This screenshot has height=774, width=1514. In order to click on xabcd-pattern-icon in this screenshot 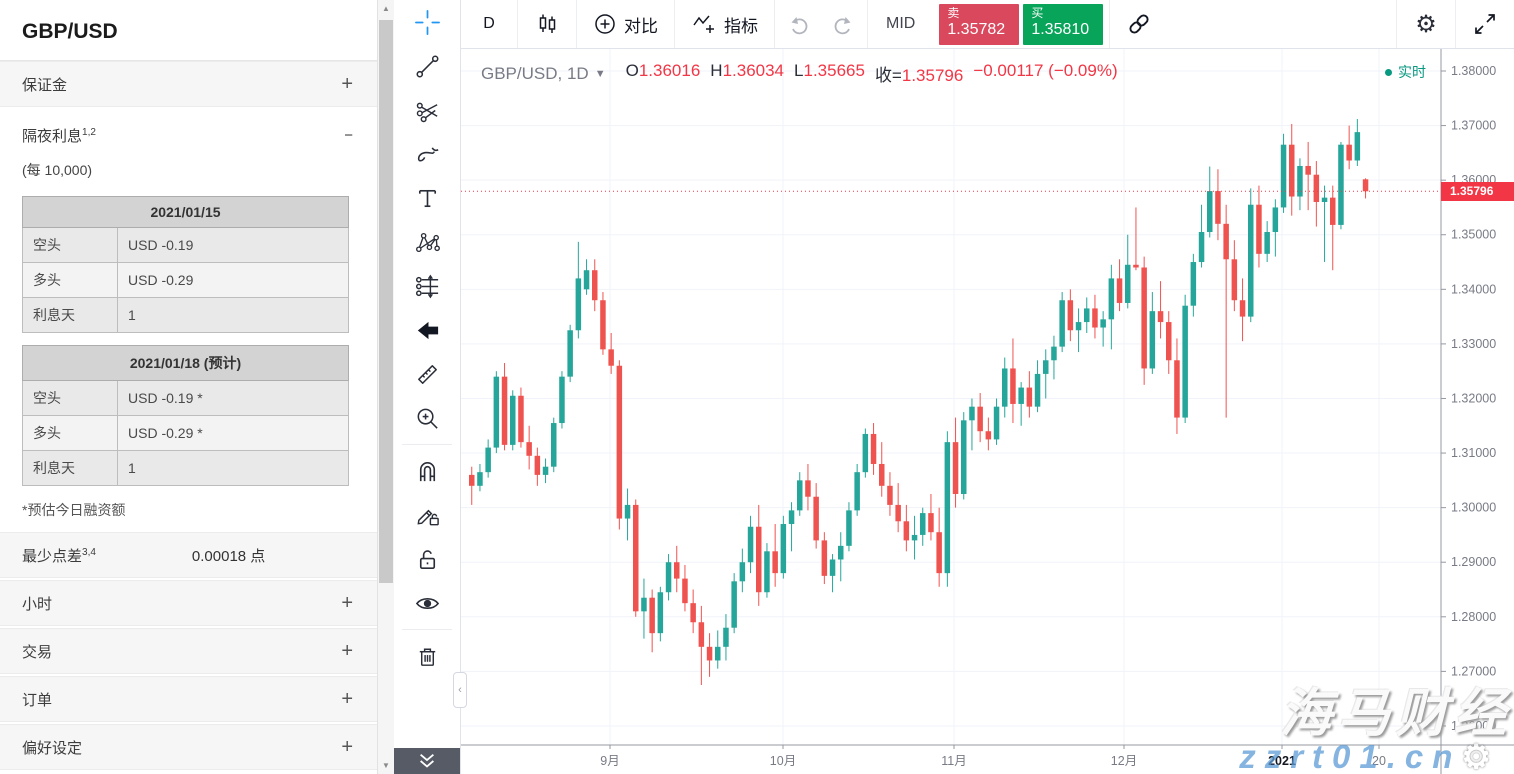, I will do `click(428, 242)`.